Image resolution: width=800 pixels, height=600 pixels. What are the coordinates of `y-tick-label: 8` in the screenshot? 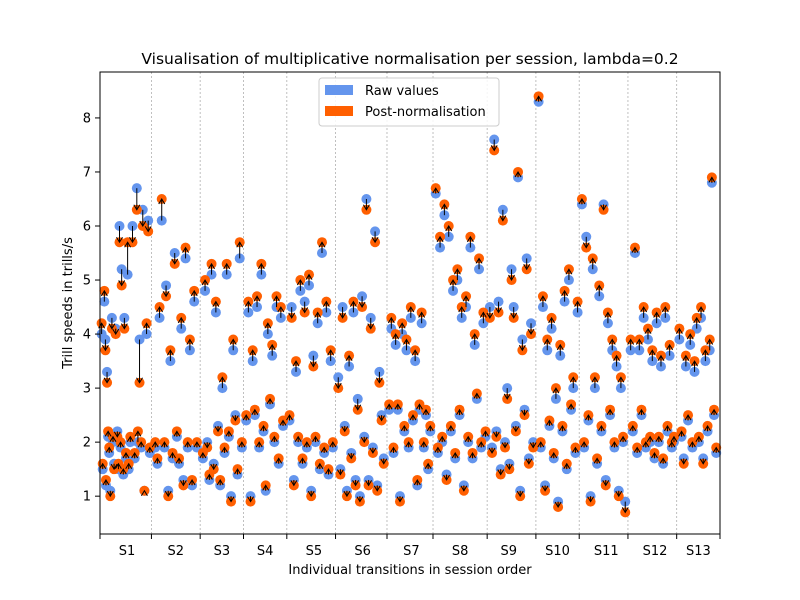 It's located at (87, 118).